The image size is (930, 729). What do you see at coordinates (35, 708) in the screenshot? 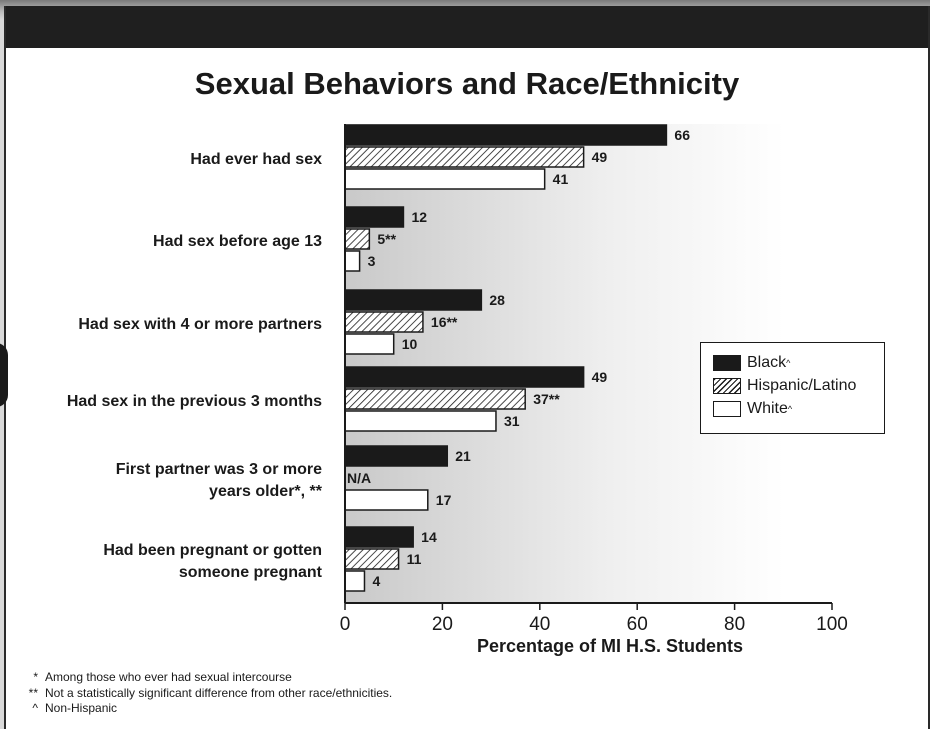
I see `footnote-mark: ^` at bounding box center [35, 708].